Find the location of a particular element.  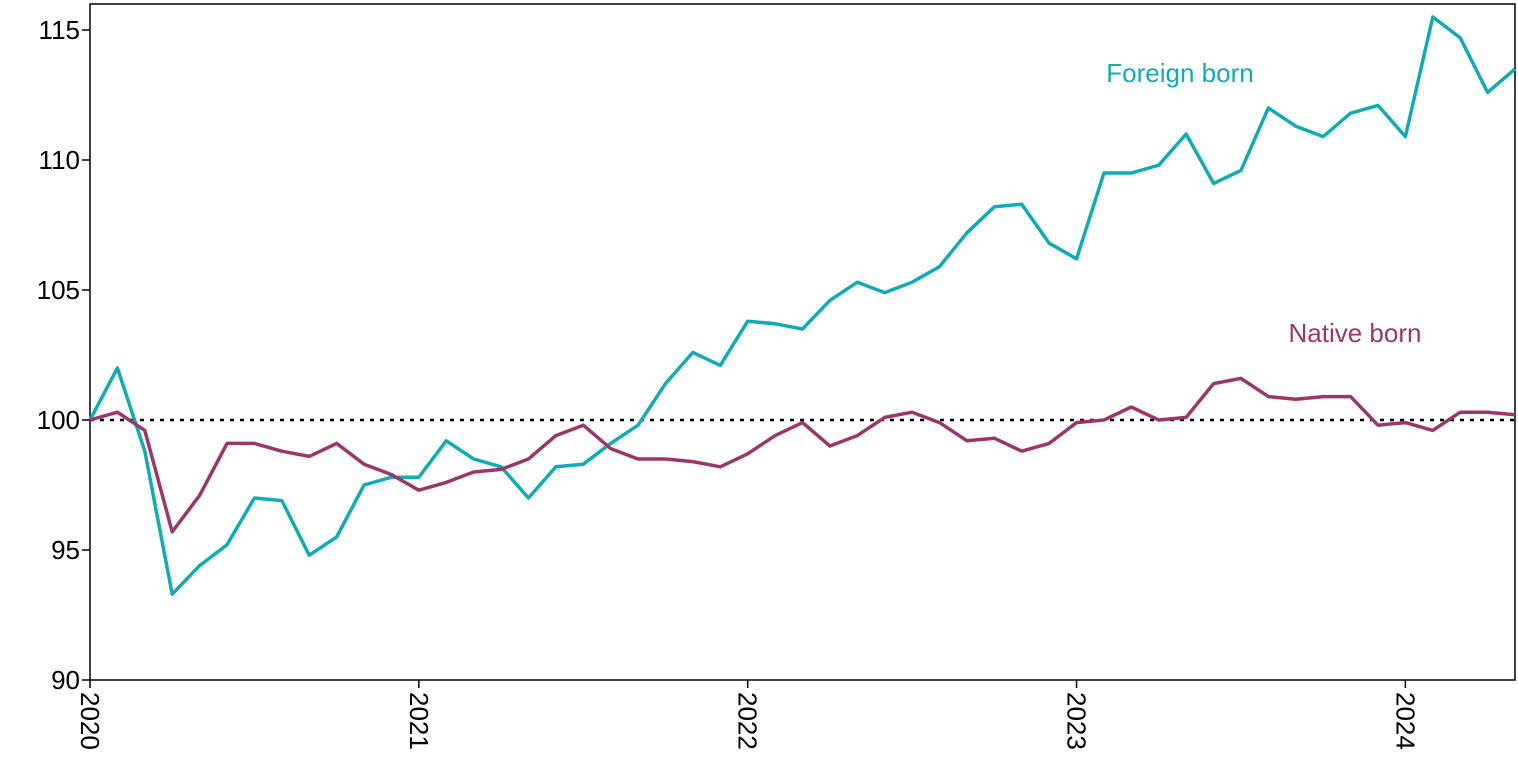

y-tick-label: 100 is located at coordinates (58, 420).